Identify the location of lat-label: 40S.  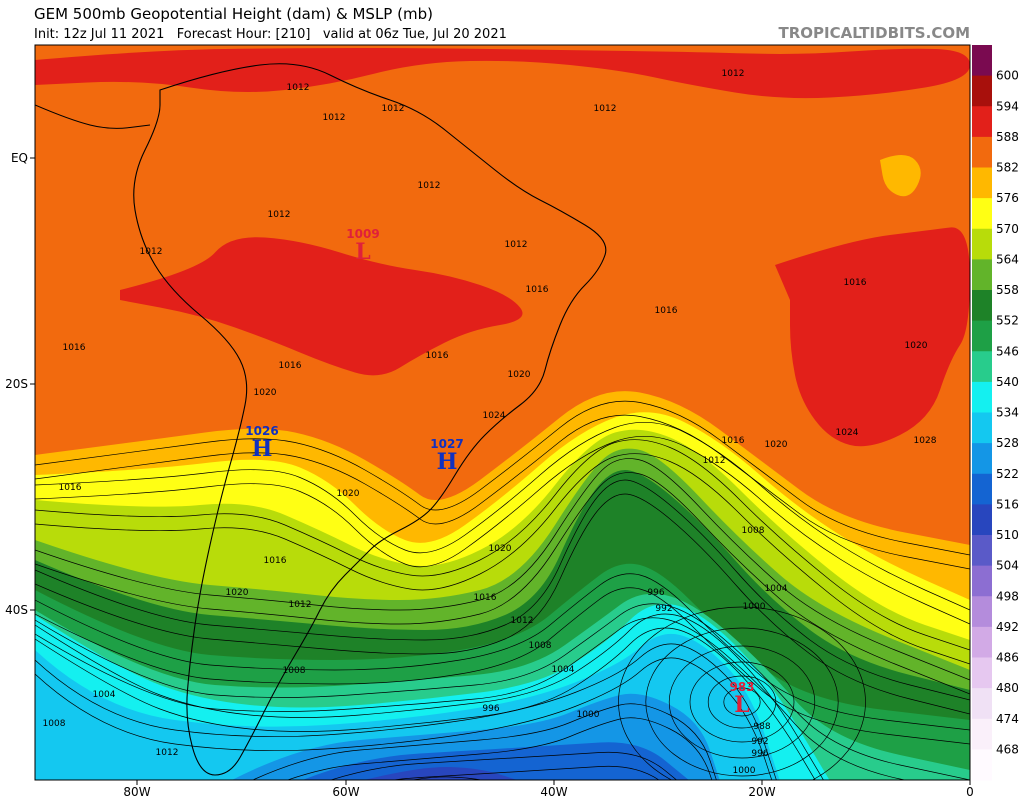
(16, 610).